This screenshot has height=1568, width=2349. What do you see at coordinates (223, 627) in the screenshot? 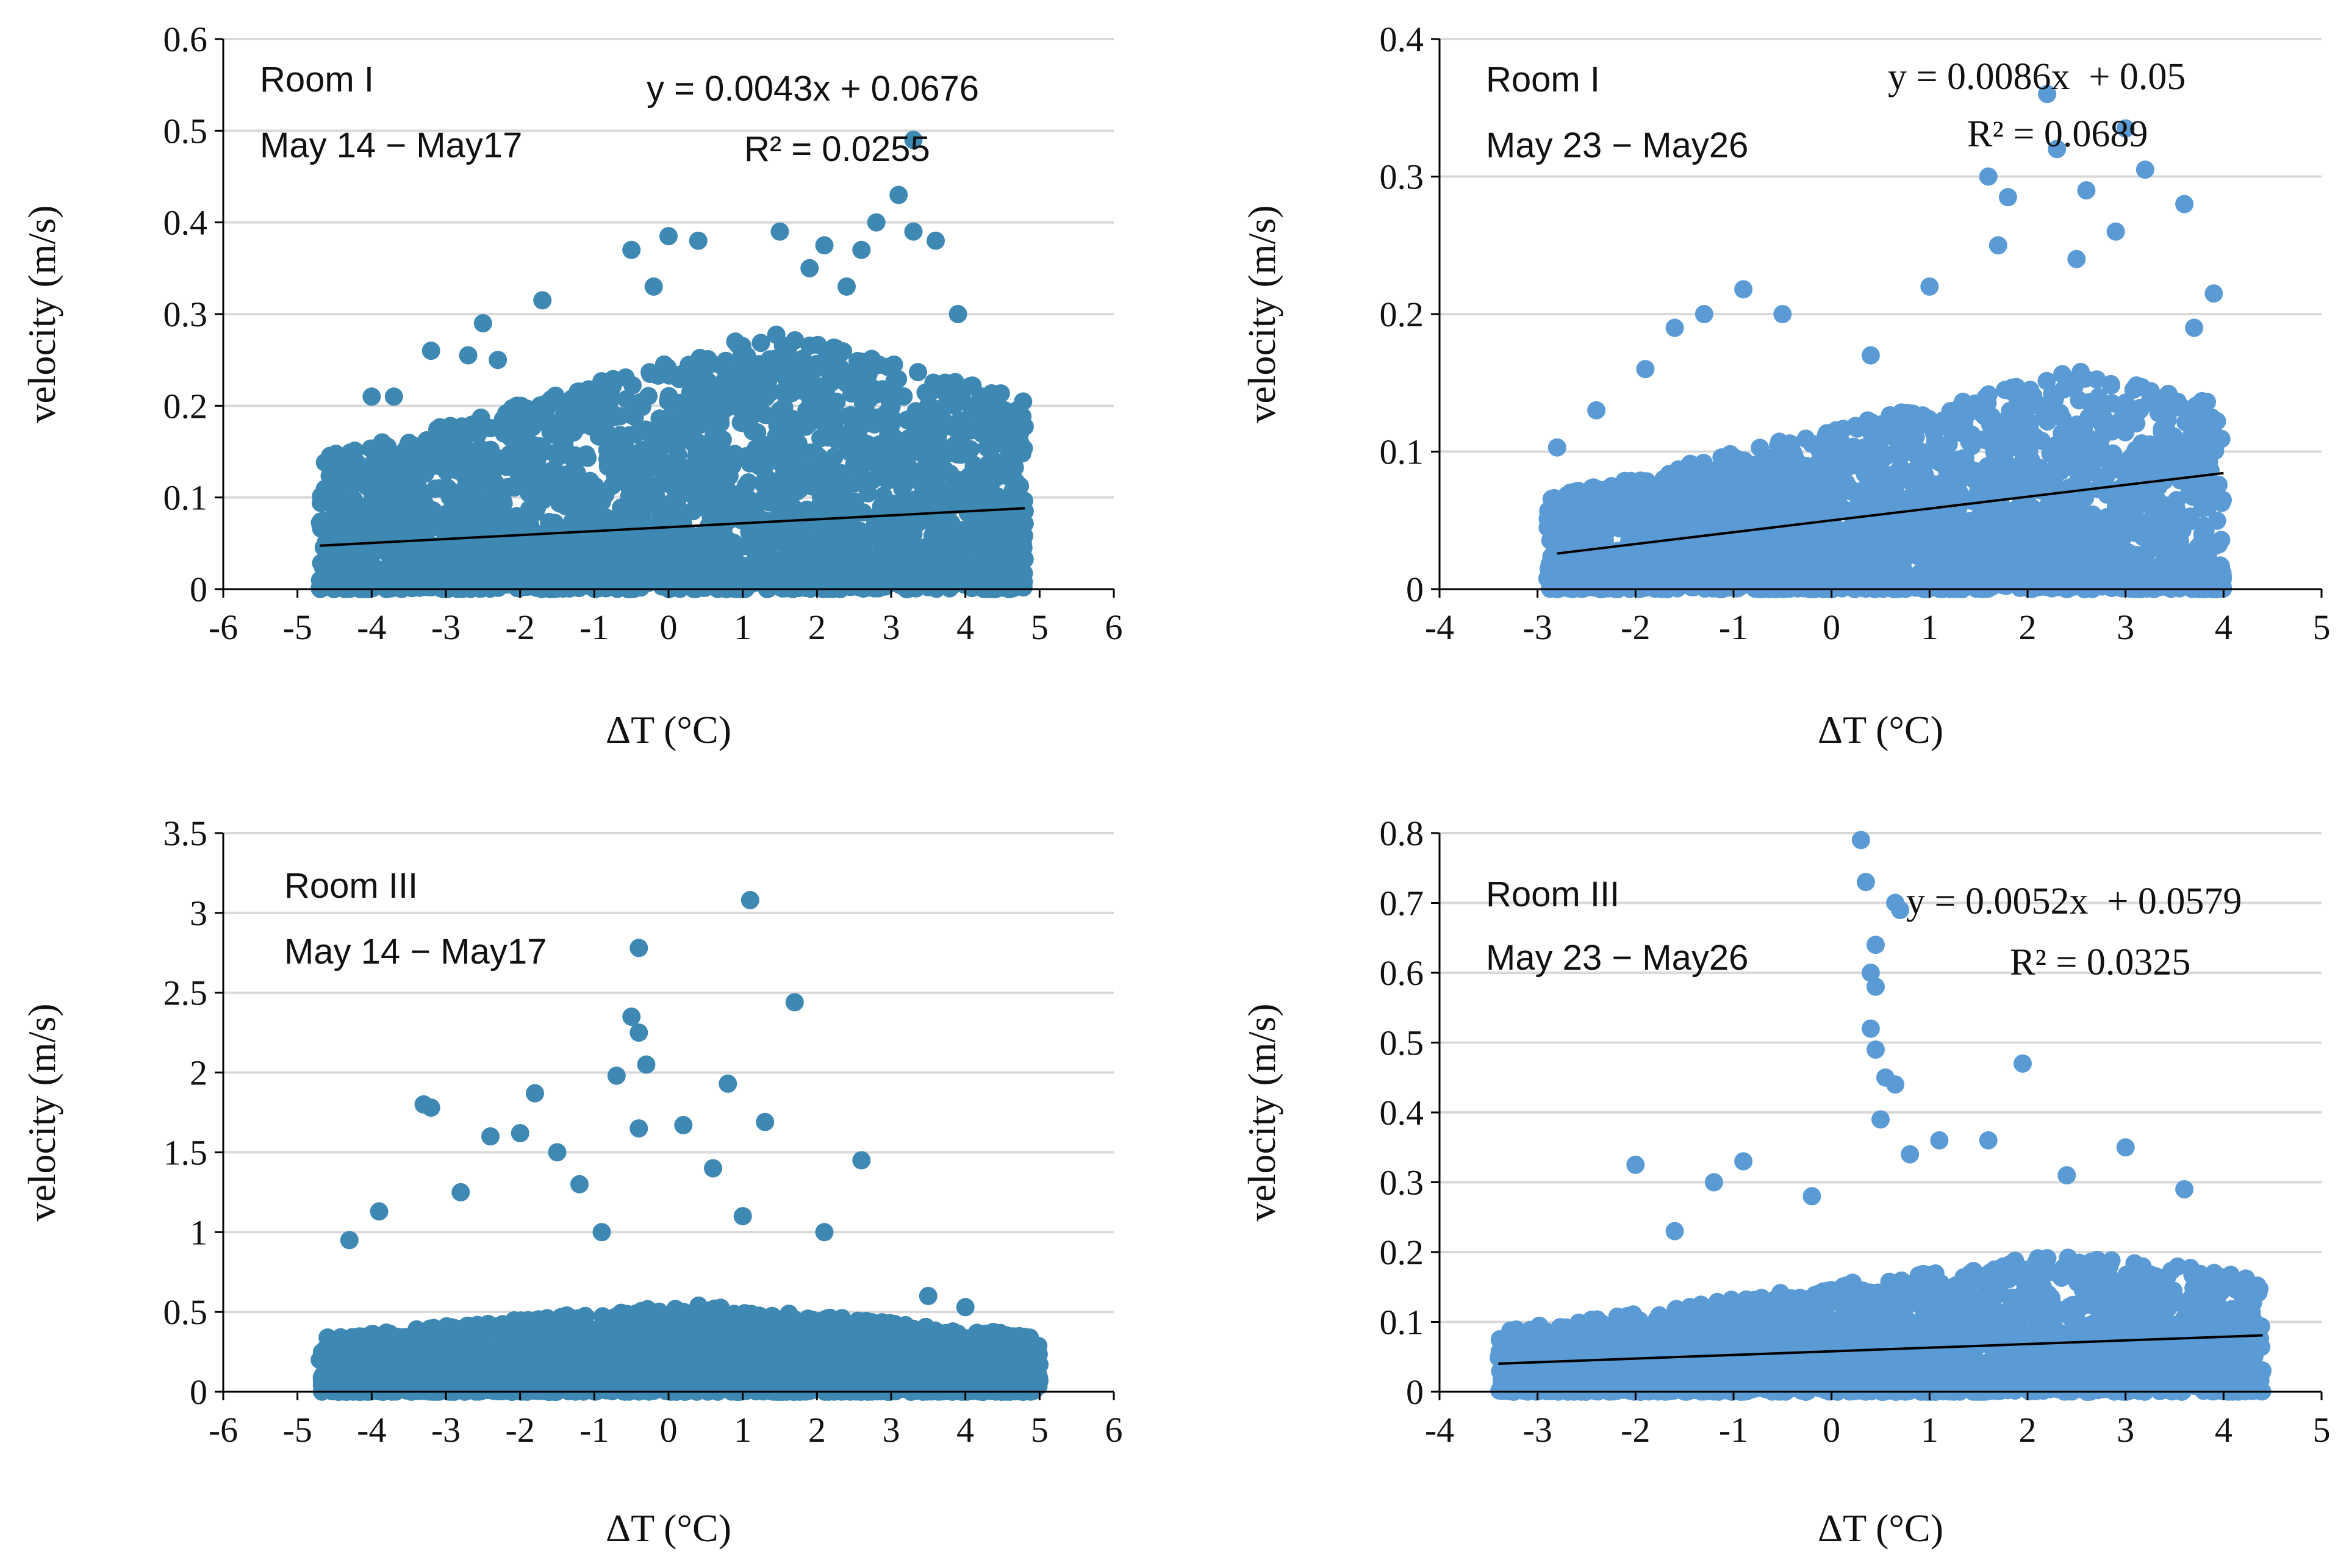
I see `x-tick-label: -6` at bounding box center [223, 627].